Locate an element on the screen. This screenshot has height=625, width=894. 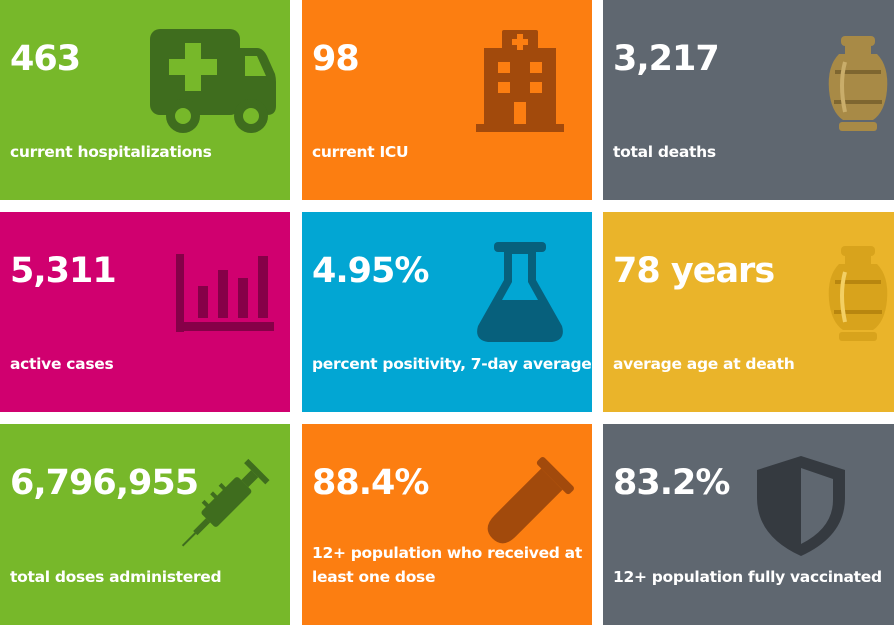
total-doses-value: 6,796,955 is located at coordinates (104, 483).